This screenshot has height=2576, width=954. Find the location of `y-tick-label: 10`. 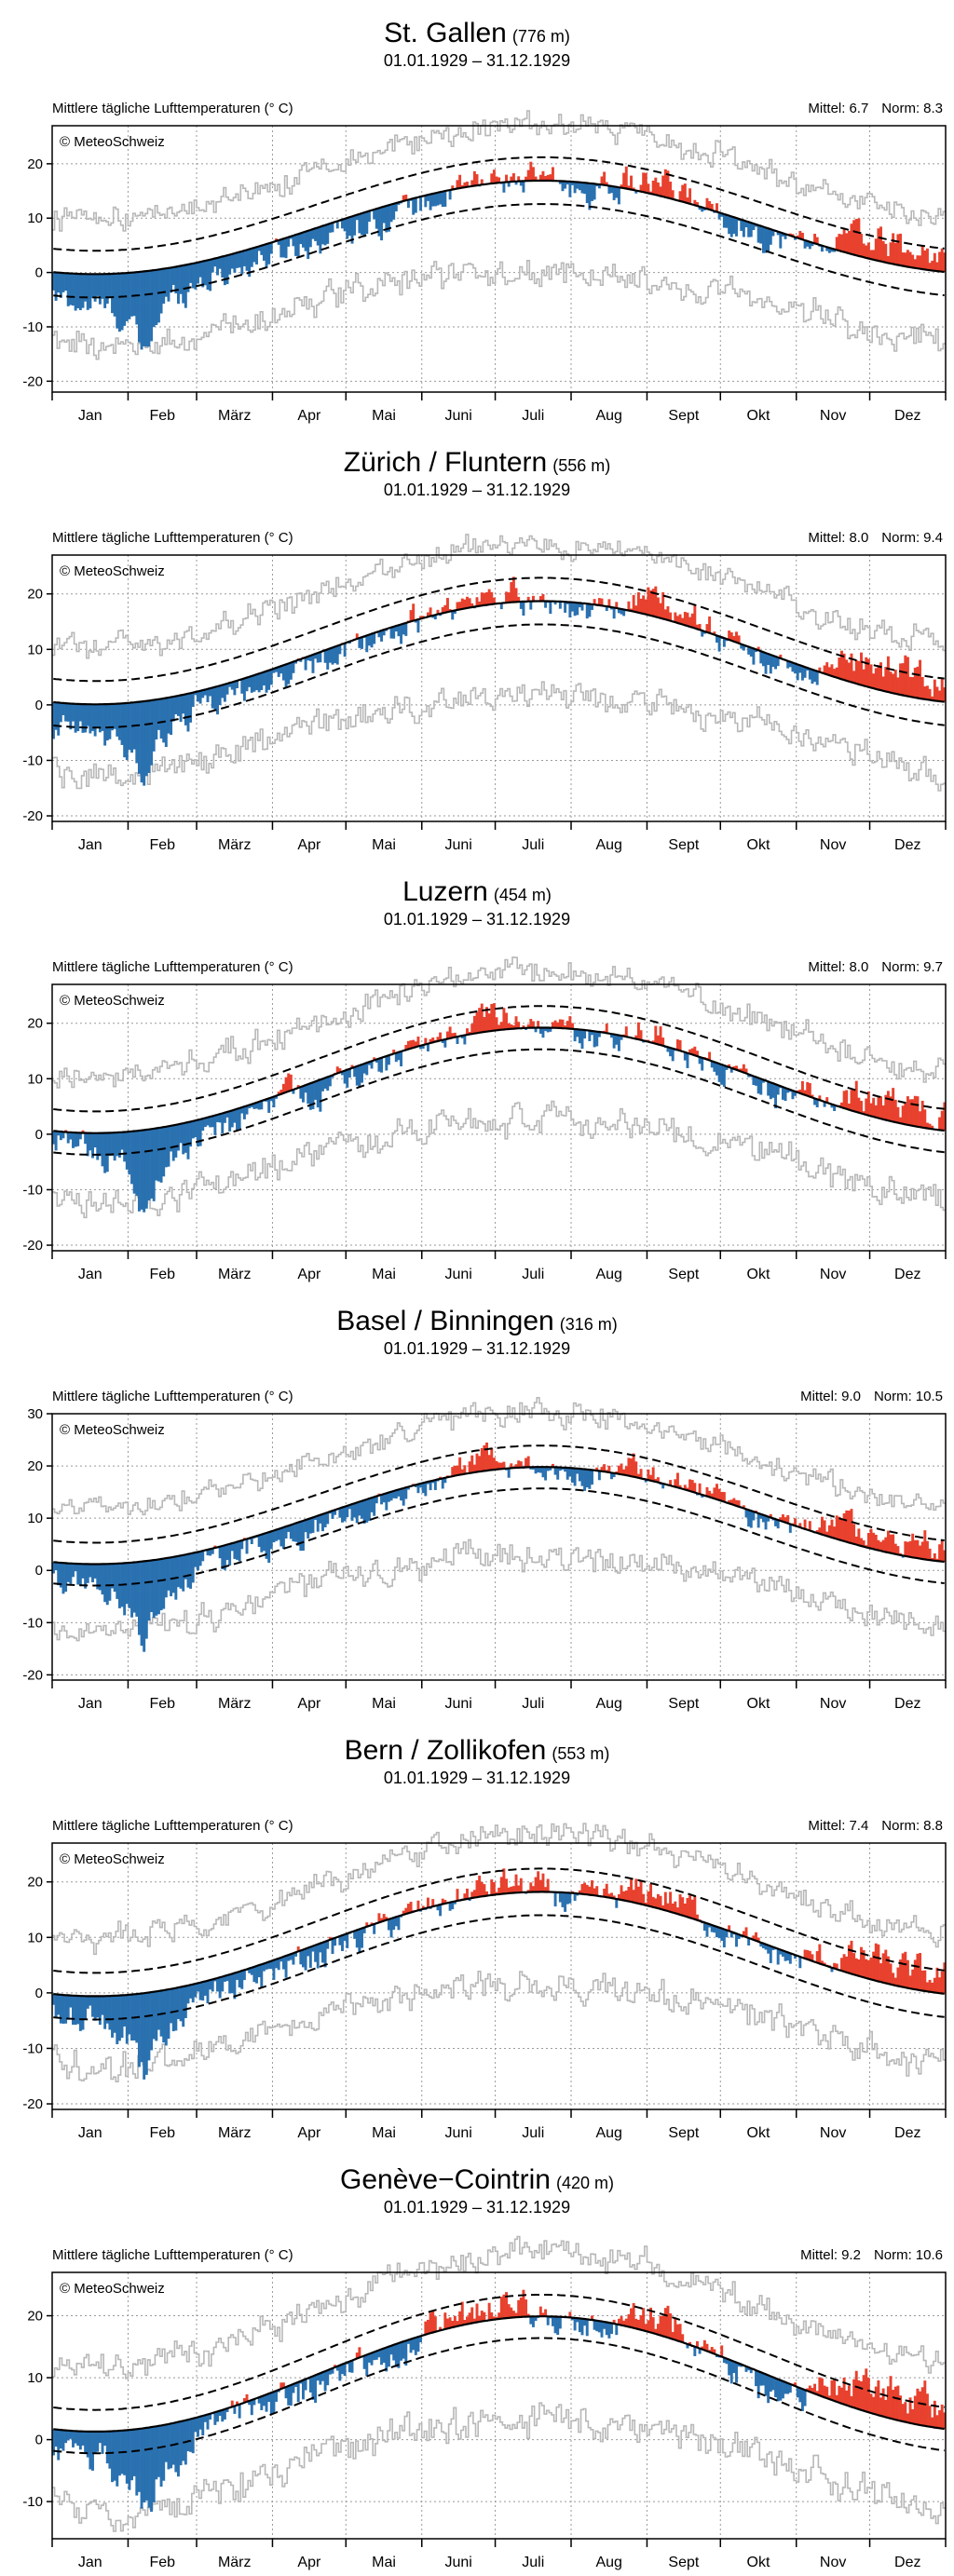

y-tick-label: 10 is located at coordinates (35, 1079).